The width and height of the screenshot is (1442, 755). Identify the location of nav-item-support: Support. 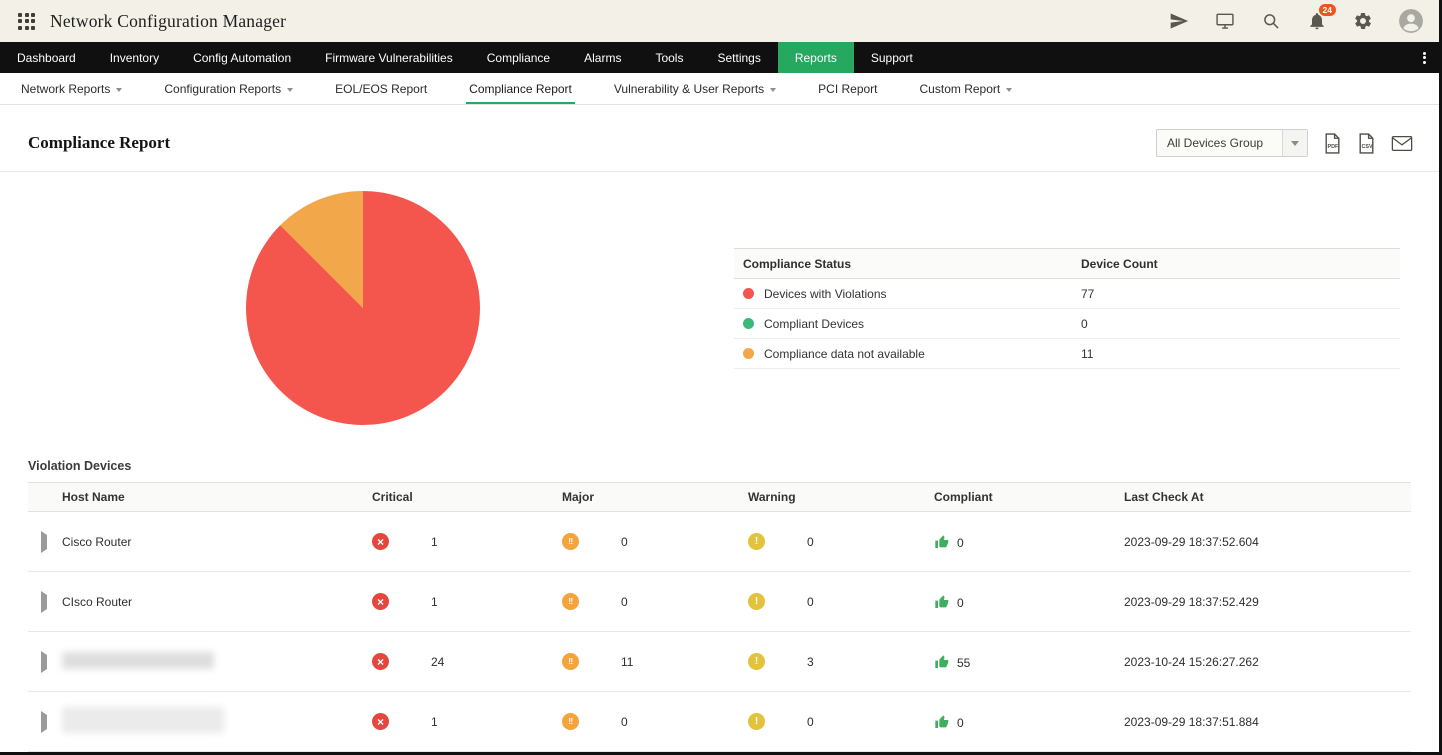
(891, 57).